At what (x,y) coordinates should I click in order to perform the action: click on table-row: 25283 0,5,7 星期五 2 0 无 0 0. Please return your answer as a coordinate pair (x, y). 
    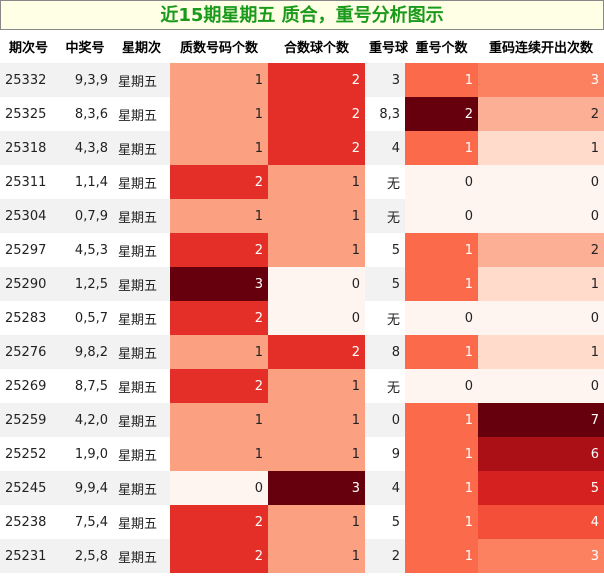
    Looking at the image, I should click on (302, 318).